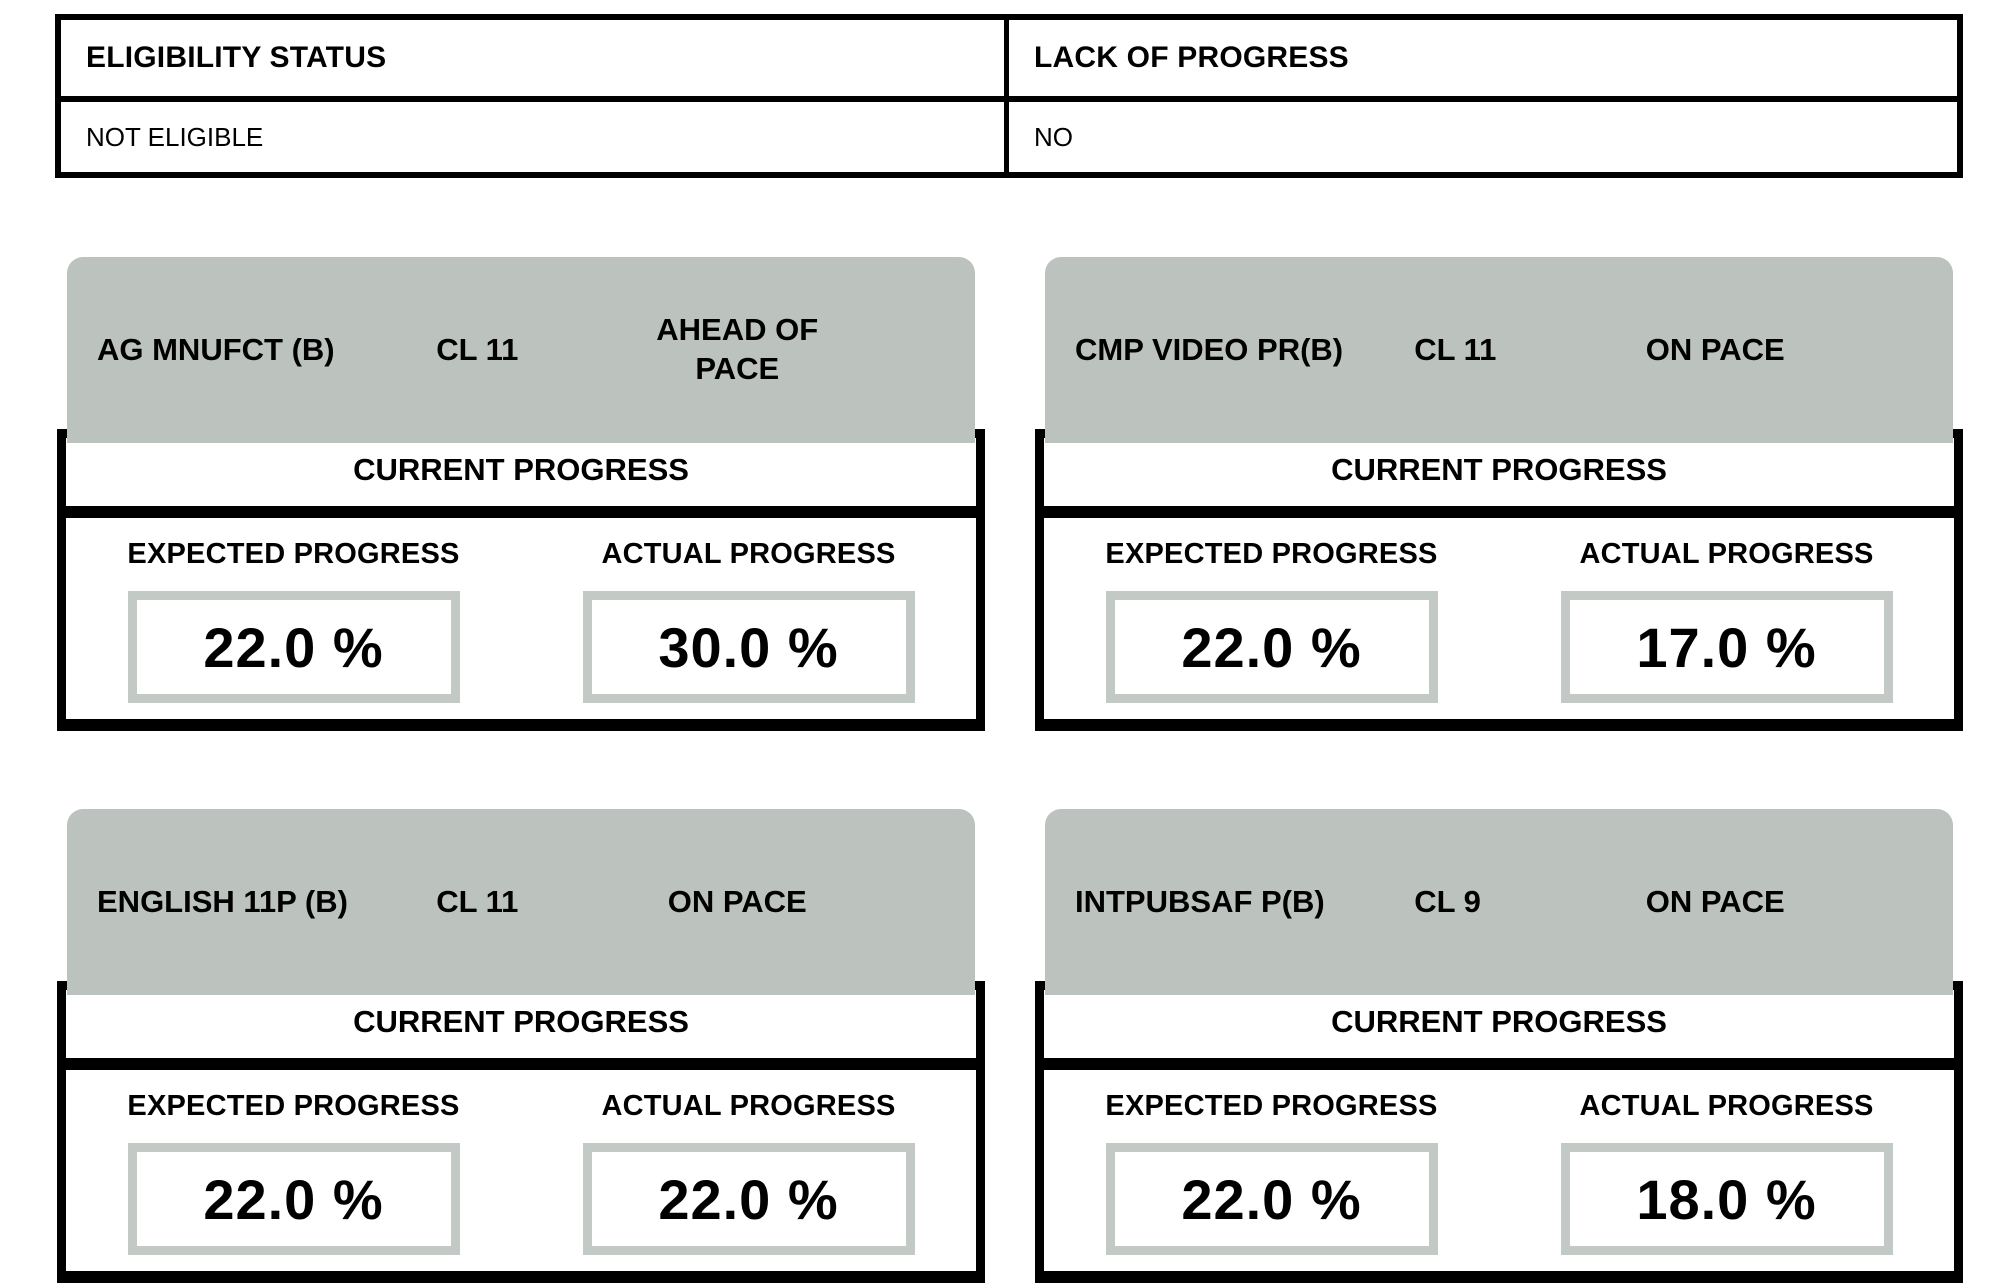 The height and width of the screenshot is (1284, 1998). I want to click on actual-progress-column: ACTUAL PROGRESS 30.0 %, so click(748, 620).